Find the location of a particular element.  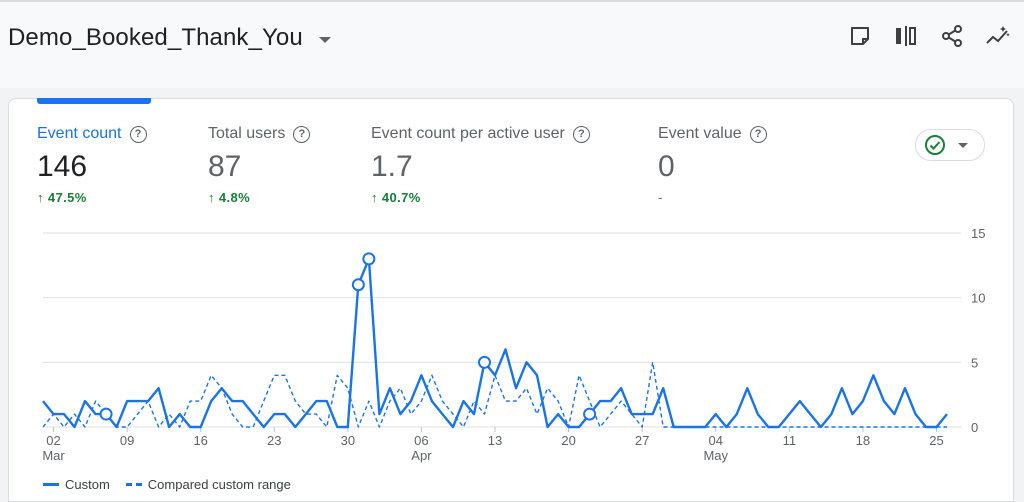

legend-label: Custom is located at coordinates (87, 484).